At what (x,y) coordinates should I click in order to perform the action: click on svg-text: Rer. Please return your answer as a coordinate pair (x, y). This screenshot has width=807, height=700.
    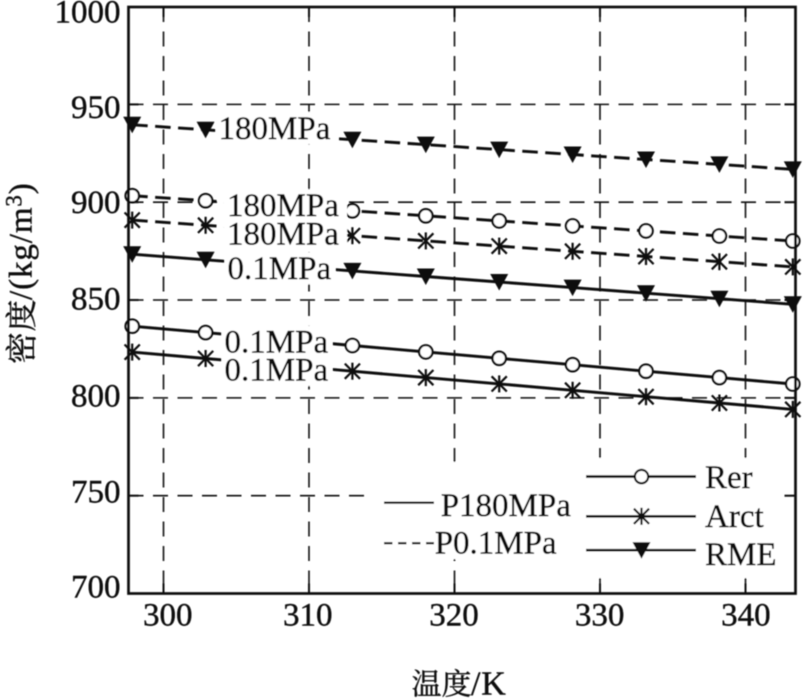
    Looking at the image, I should click on (729, 478).